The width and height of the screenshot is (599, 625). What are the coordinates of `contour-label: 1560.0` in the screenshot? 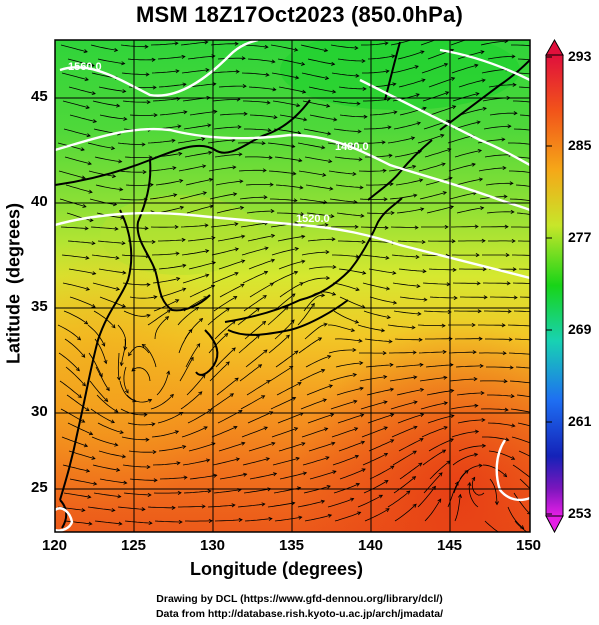 It's located at (85, 67).